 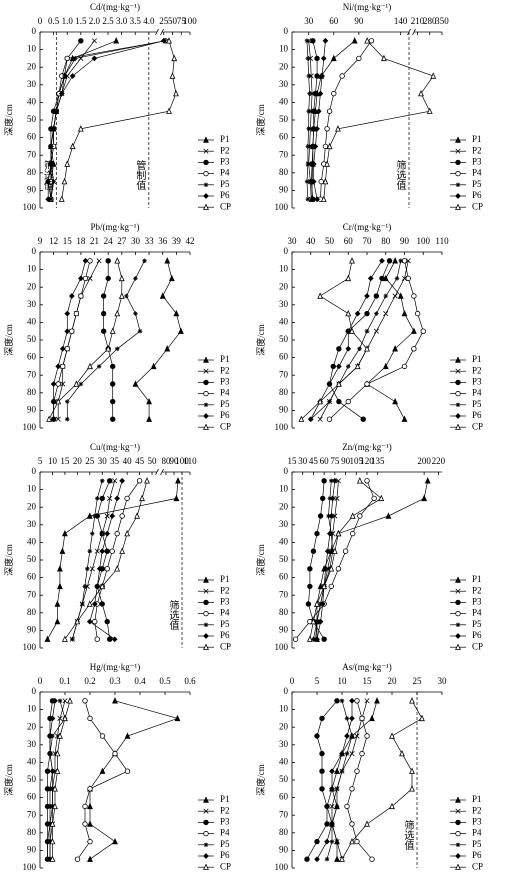 What do you see at coordinates (225, 810) in the screenshot?
I see `legend-label: P2` at bounding box center [225, 810].